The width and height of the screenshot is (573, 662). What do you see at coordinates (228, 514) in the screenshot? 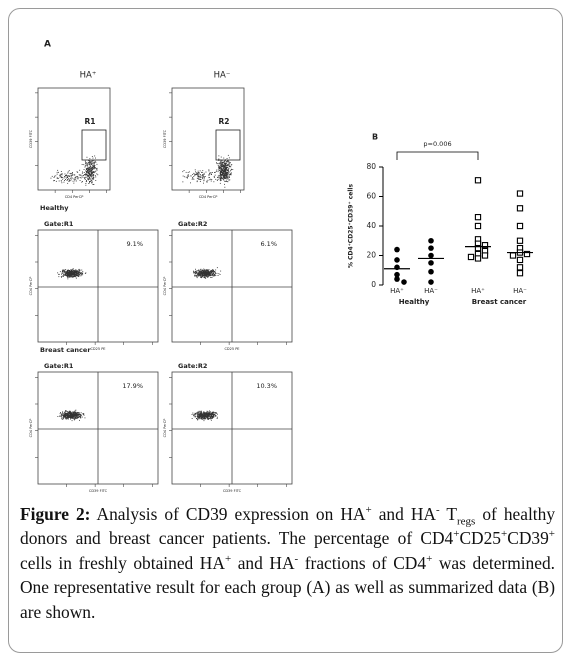
I see `caption-text: Analysis of CD39 expression on HA` at bounding box center [228, 514].